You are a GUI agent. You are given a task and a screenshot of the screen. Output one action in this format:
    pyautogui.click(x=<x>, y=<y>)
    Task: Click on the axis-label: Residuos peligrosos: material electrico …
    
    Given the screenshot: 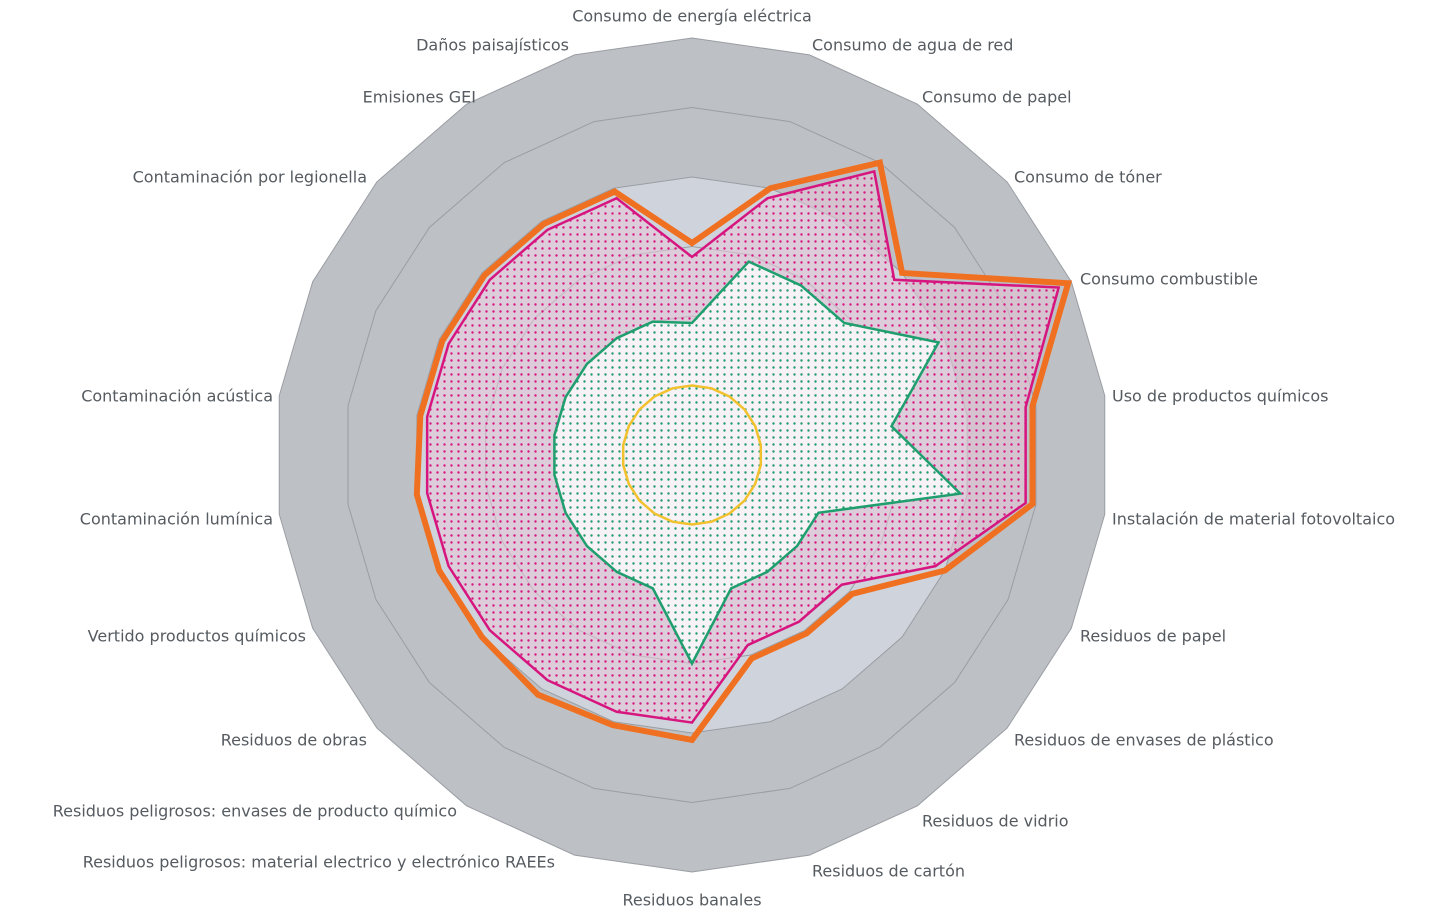 What is the action you would take?
    pyautogui.click(x=319, y=862)
    